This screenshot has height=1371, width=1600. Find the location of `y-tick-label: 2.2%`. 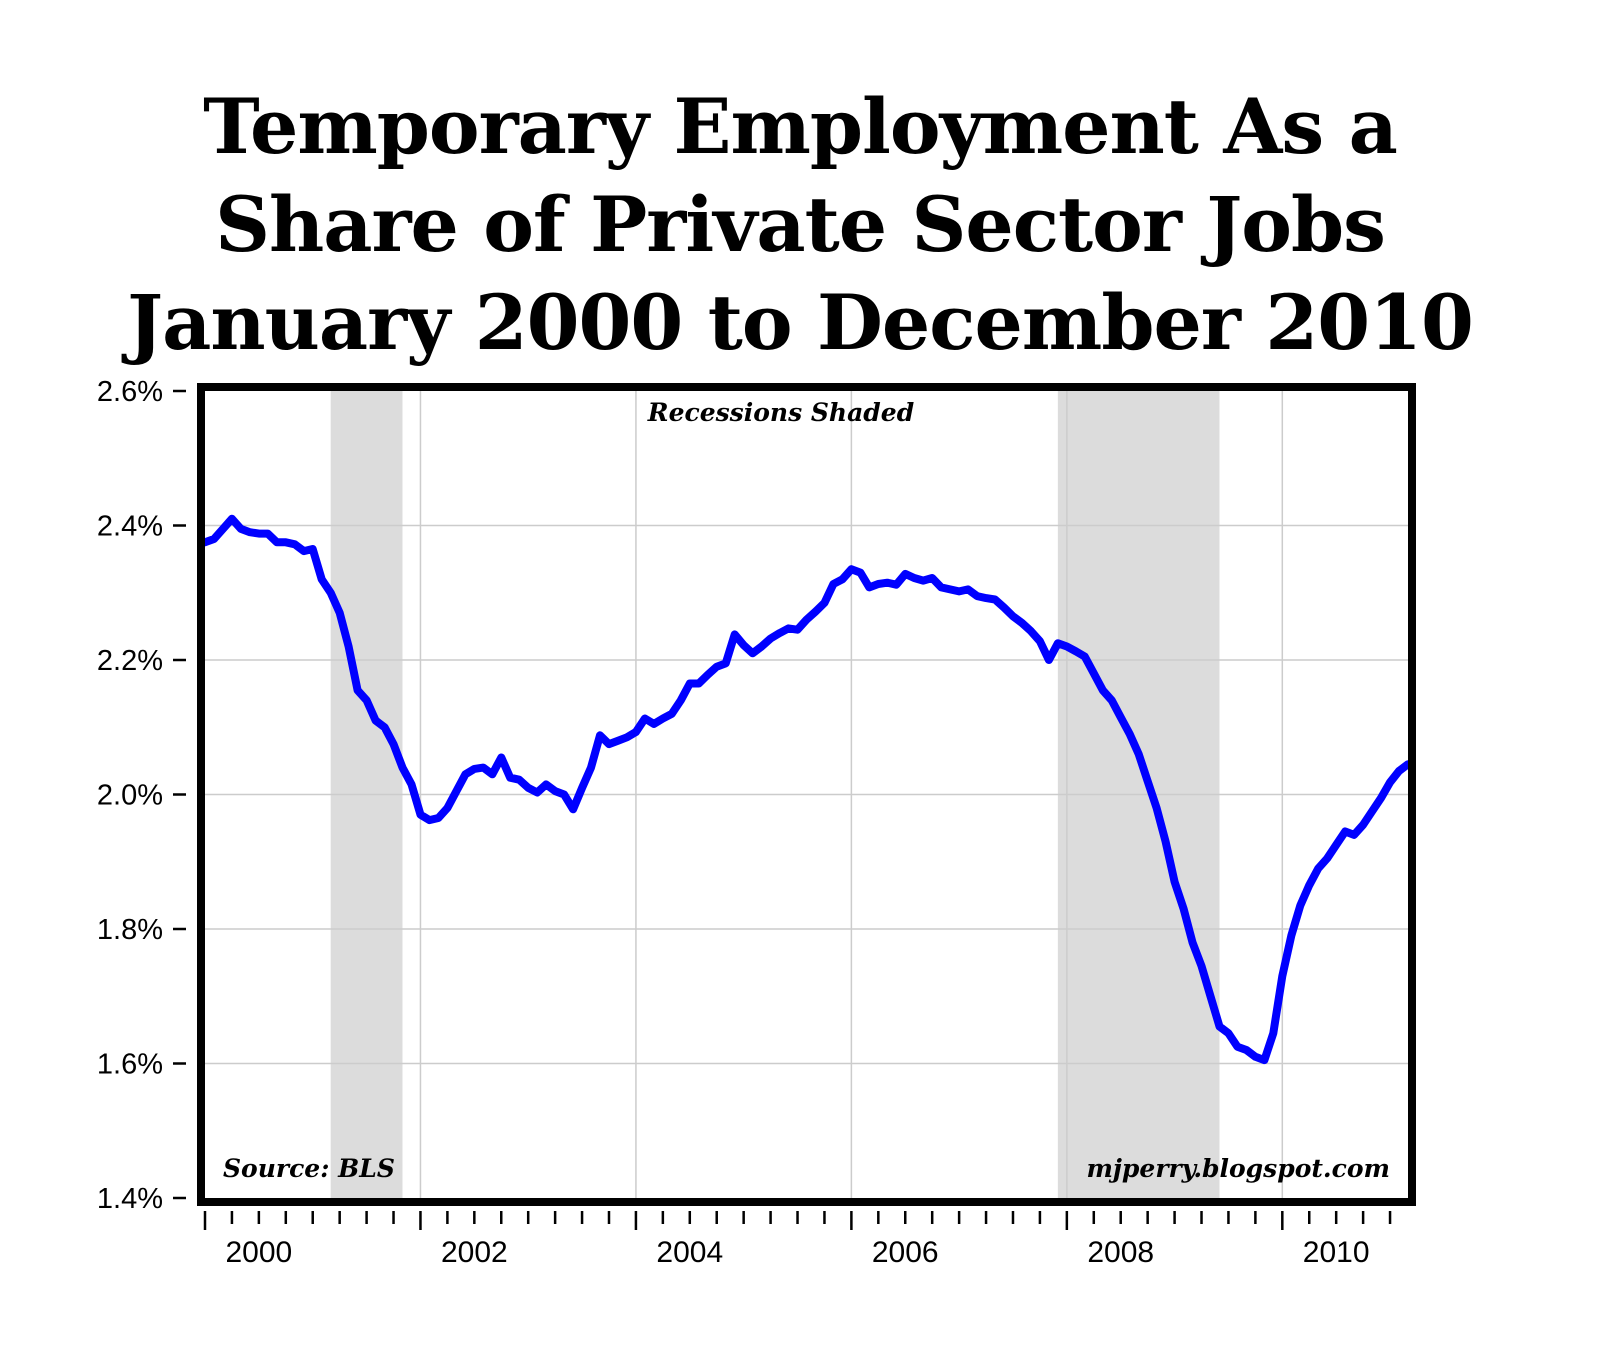

y-tick-label: 2.2% is located at coordinates (130, 661).